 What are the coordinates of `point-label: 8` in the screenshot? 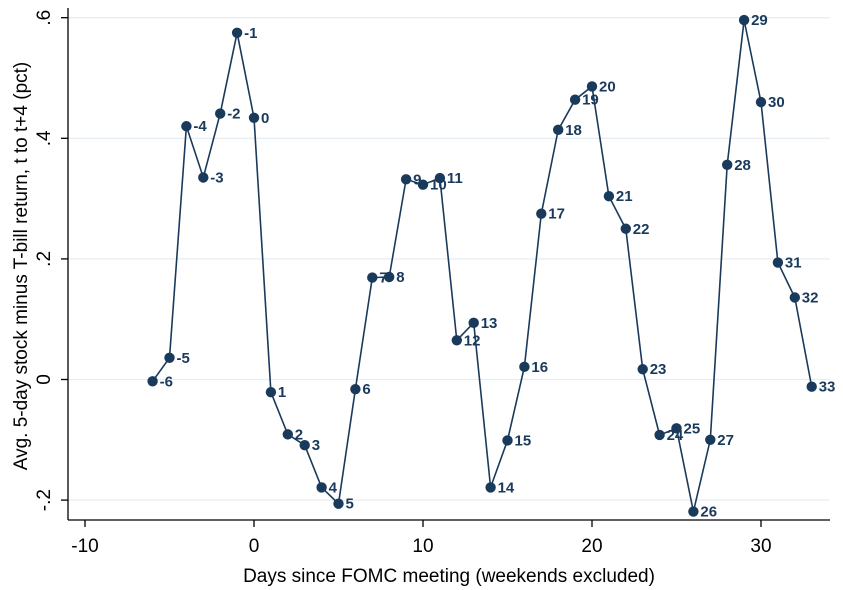 It's located at (400, 277).